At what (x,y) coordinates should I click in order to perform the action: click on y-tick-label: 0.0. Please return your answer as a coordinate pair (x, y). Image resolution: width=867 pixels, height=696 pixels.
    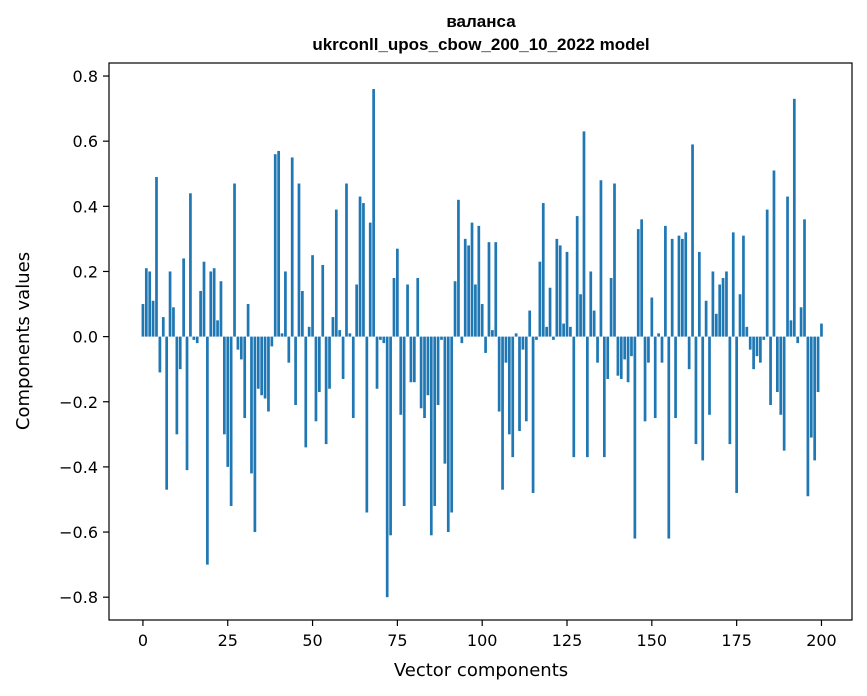
    Looking at the image, I should click on (85, 337).